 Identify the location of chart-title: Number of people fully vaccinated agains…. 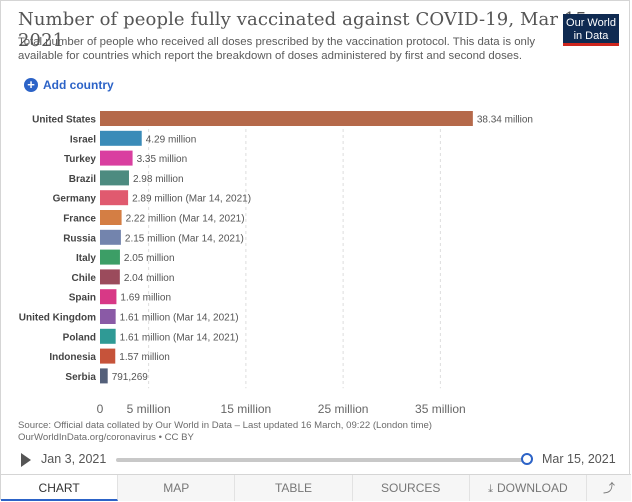
(305, 30).